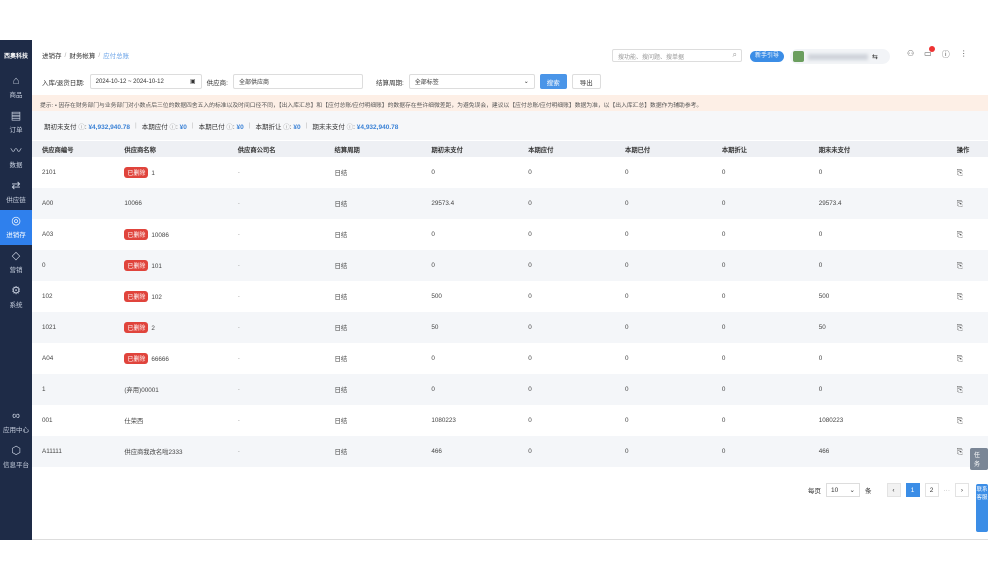  I want to click on sidebar-item-tag: ◇ 营销, so click(16, 262).